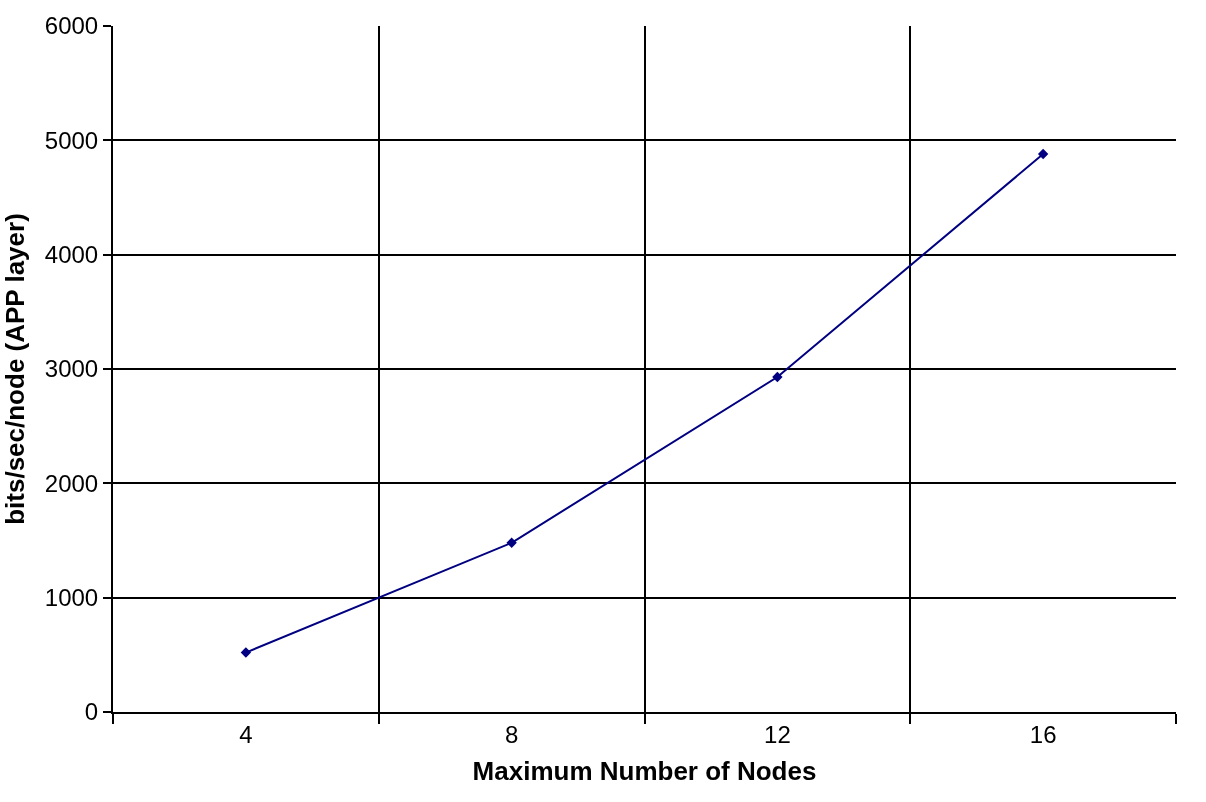 This screenshot has height=802, width=1206. I want to click on x-tick-label: 12, so click(777, 734).